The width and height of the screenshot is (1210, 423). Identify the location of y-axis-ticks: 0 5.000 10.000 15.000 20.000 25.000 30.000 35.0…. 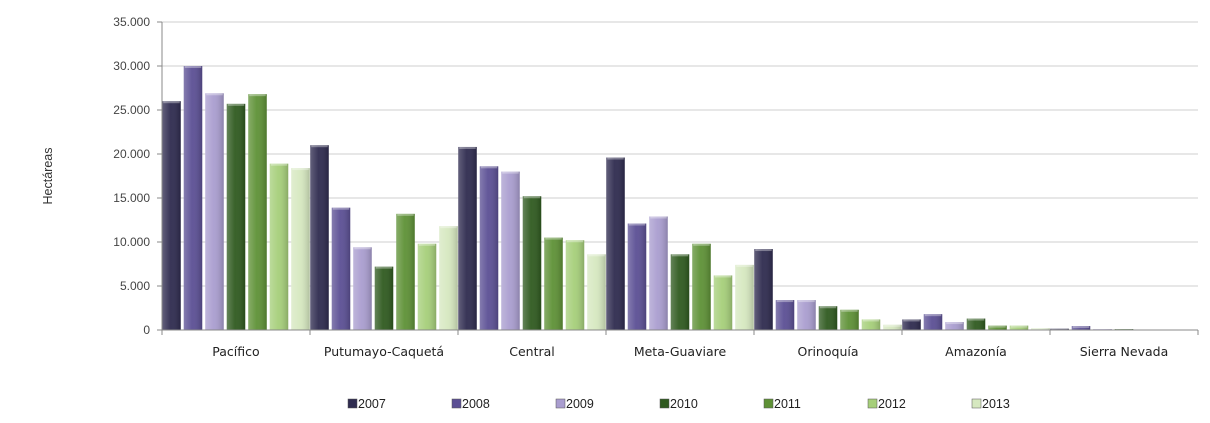
(137, 176).